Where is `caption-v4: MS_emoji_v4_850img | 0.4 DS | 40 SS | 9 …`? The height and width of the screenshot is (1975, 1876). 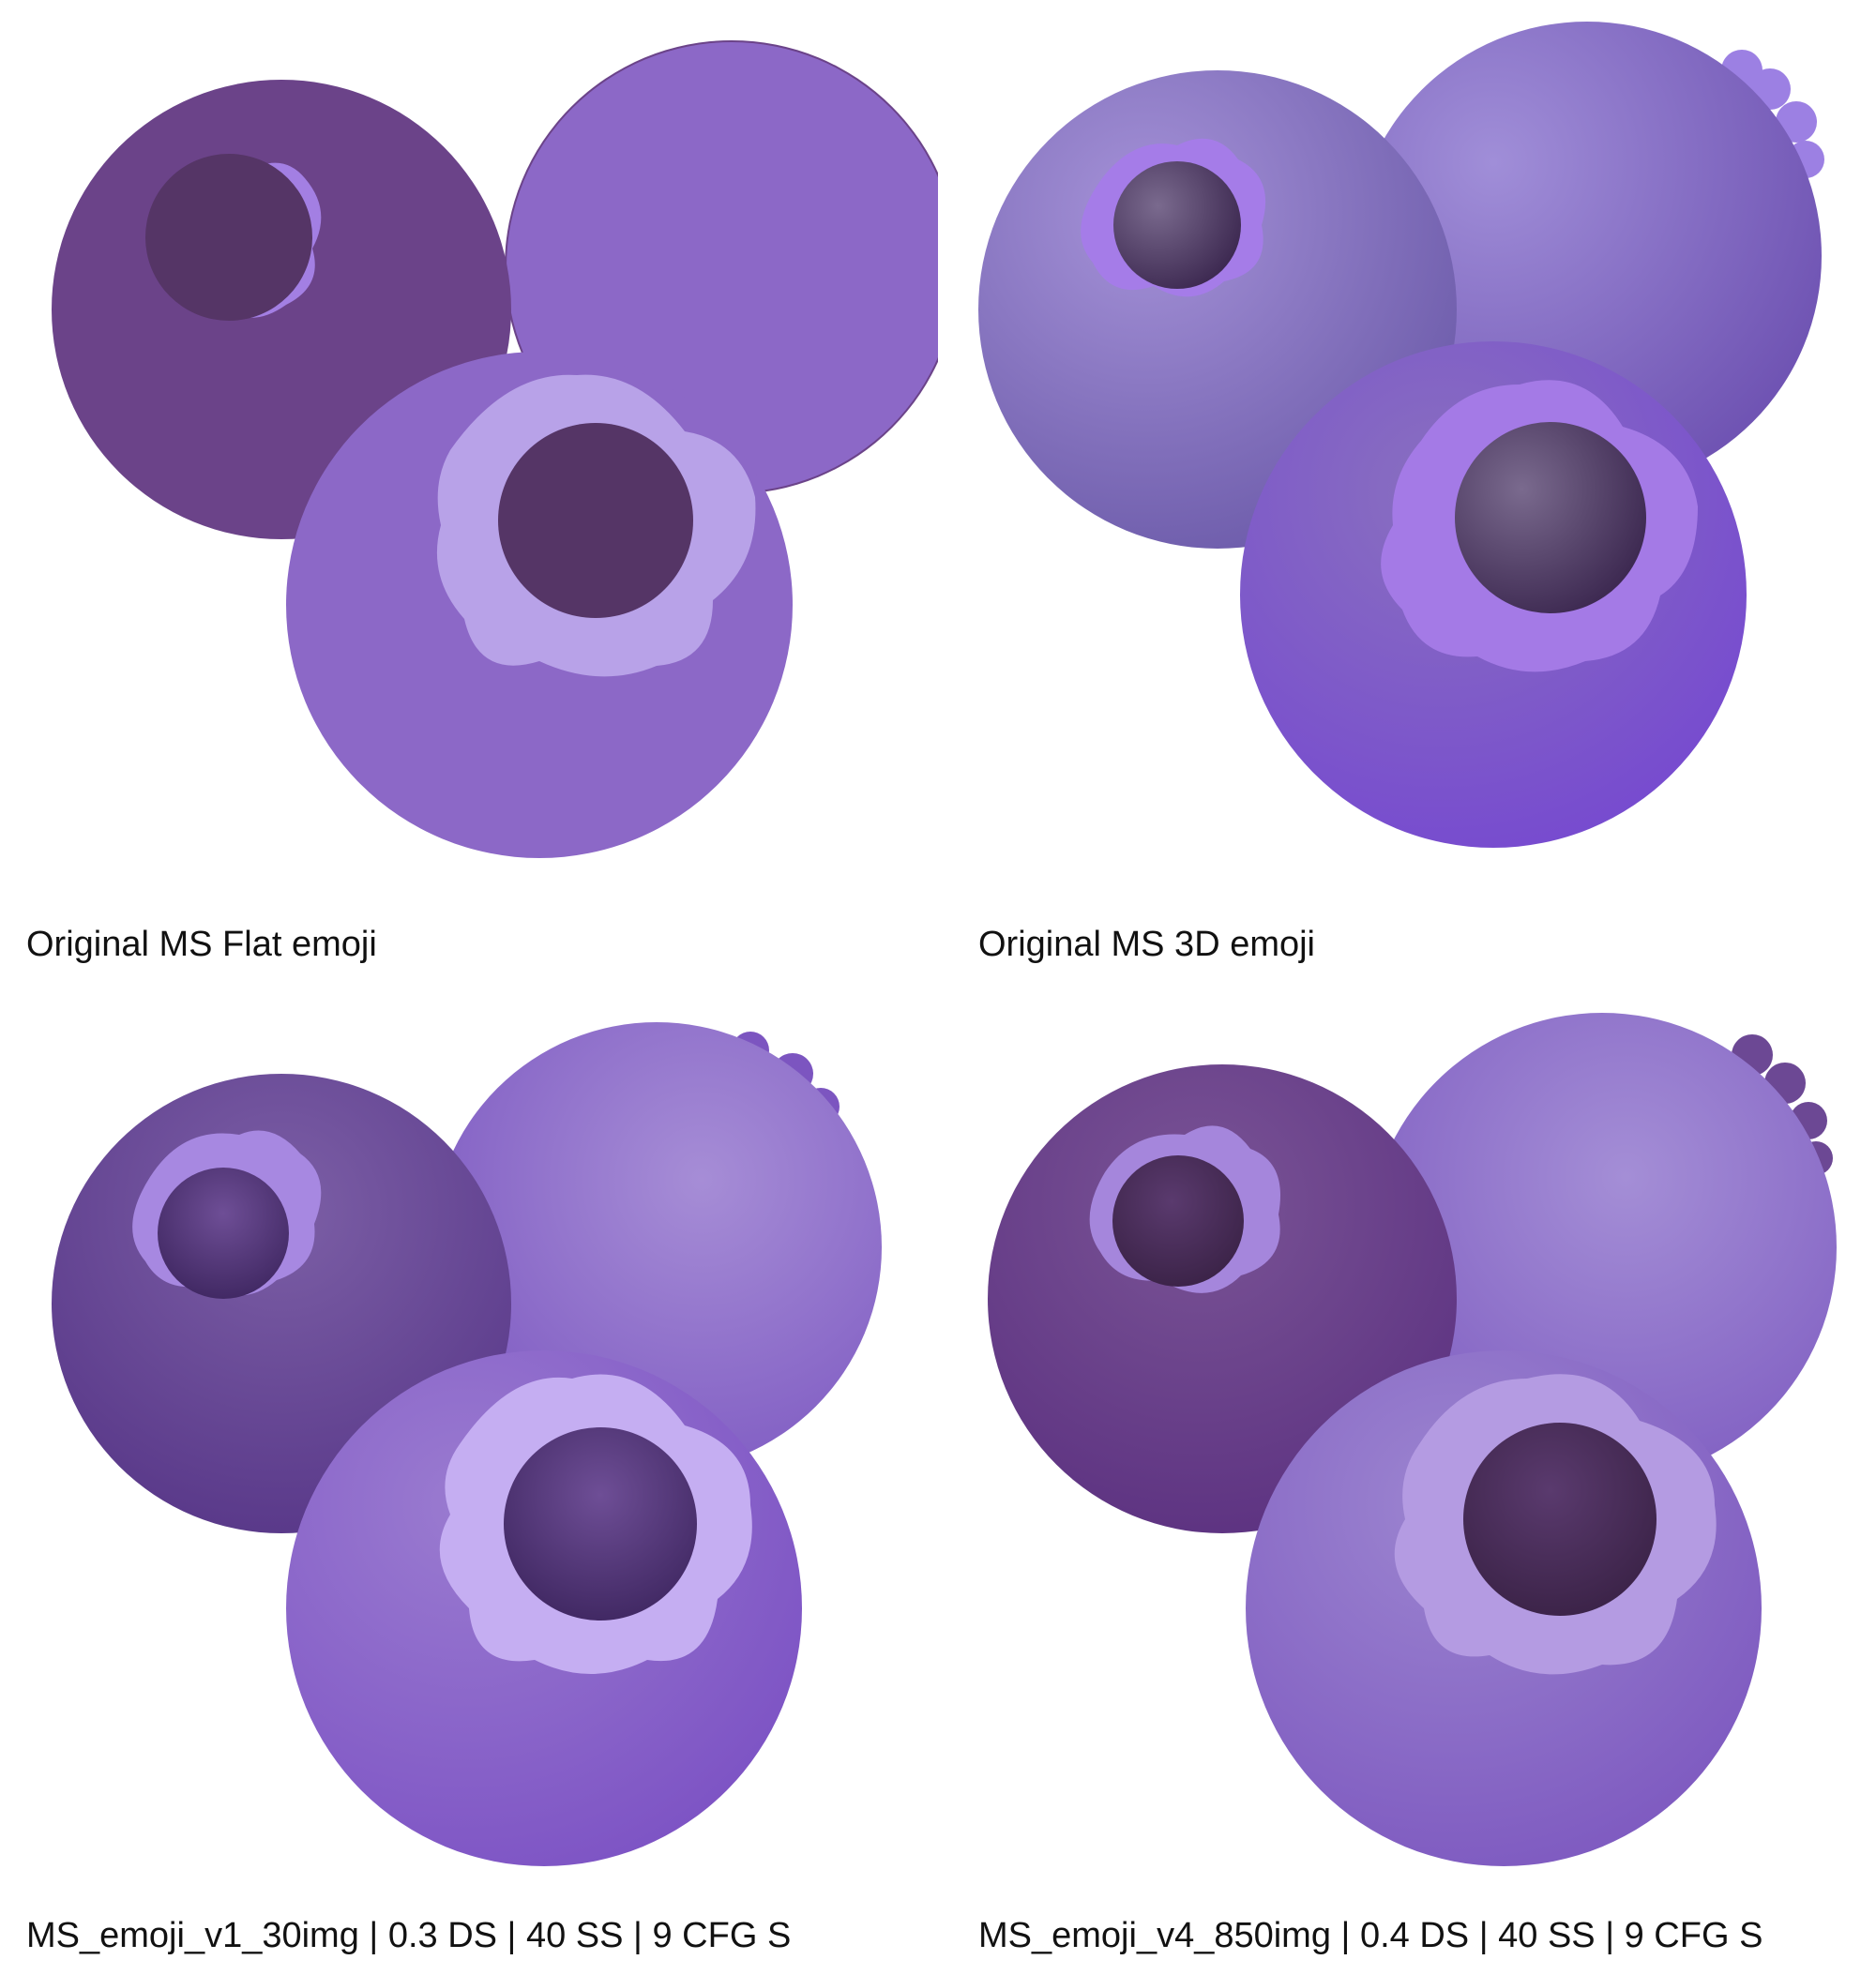 caption-v4: MS_emoji_v4_850img | 0.4 DS | 40 SS | 9 … is located at coordinates (1370, 1936).